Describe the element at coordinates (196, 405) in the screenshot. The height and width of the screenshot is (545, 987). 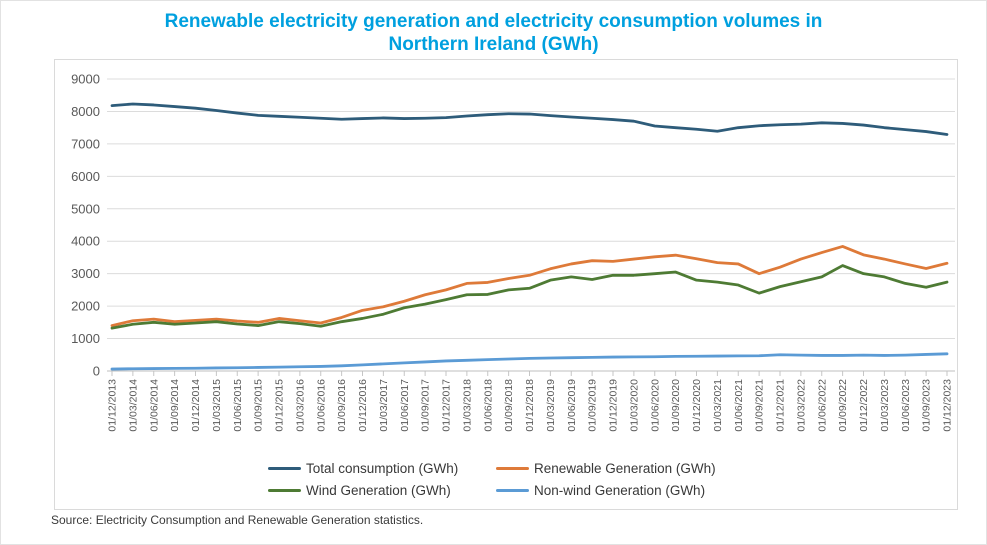
I see `x-tick-label: 01/12/2014` at that location.